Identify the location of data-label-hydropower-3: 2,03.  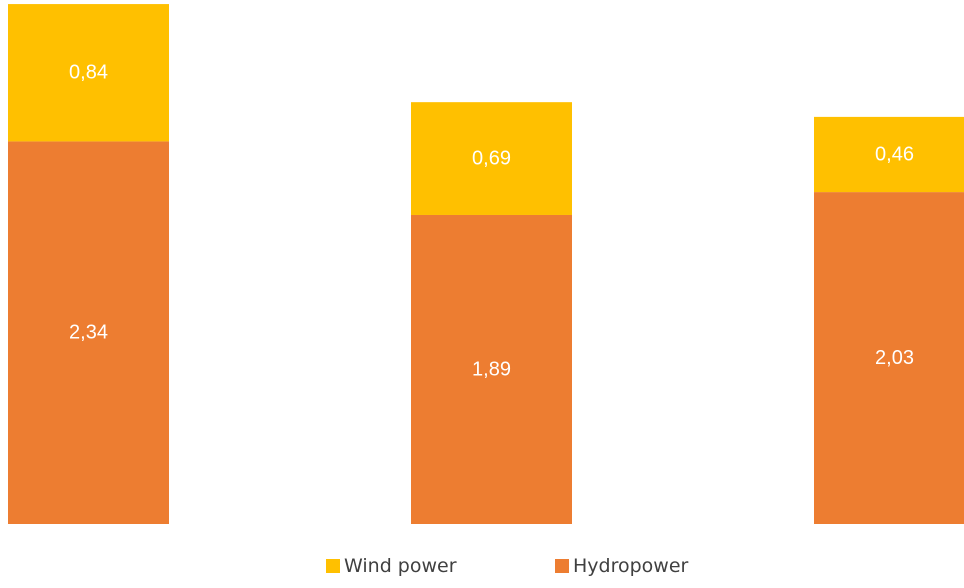
(894, 358).